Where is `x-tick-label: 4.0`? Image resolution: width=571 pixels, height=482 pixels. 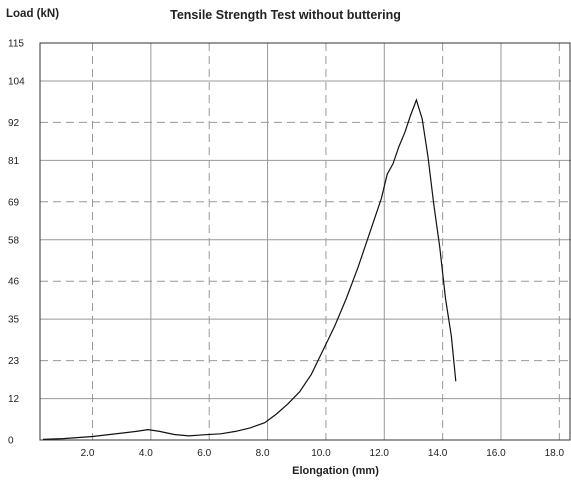 x-tick-label: 4.0 is located at coordinates (146, 453).